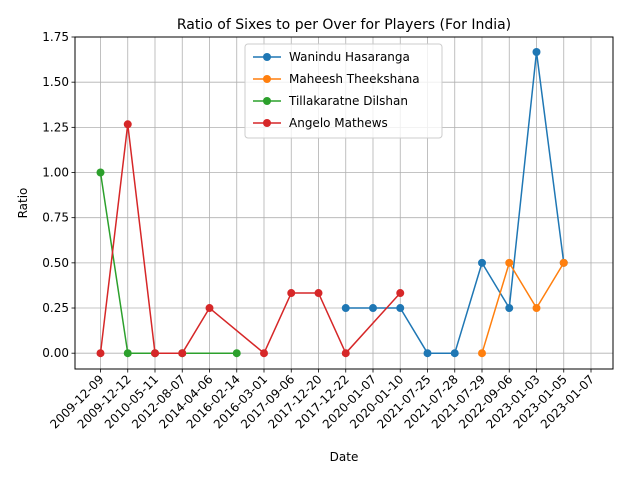 The image size is (640, 480). What do you see at coordinates (344, 457) in the screenshot?
I see `x-axis-label: Date` at bounding box center [344, 457].